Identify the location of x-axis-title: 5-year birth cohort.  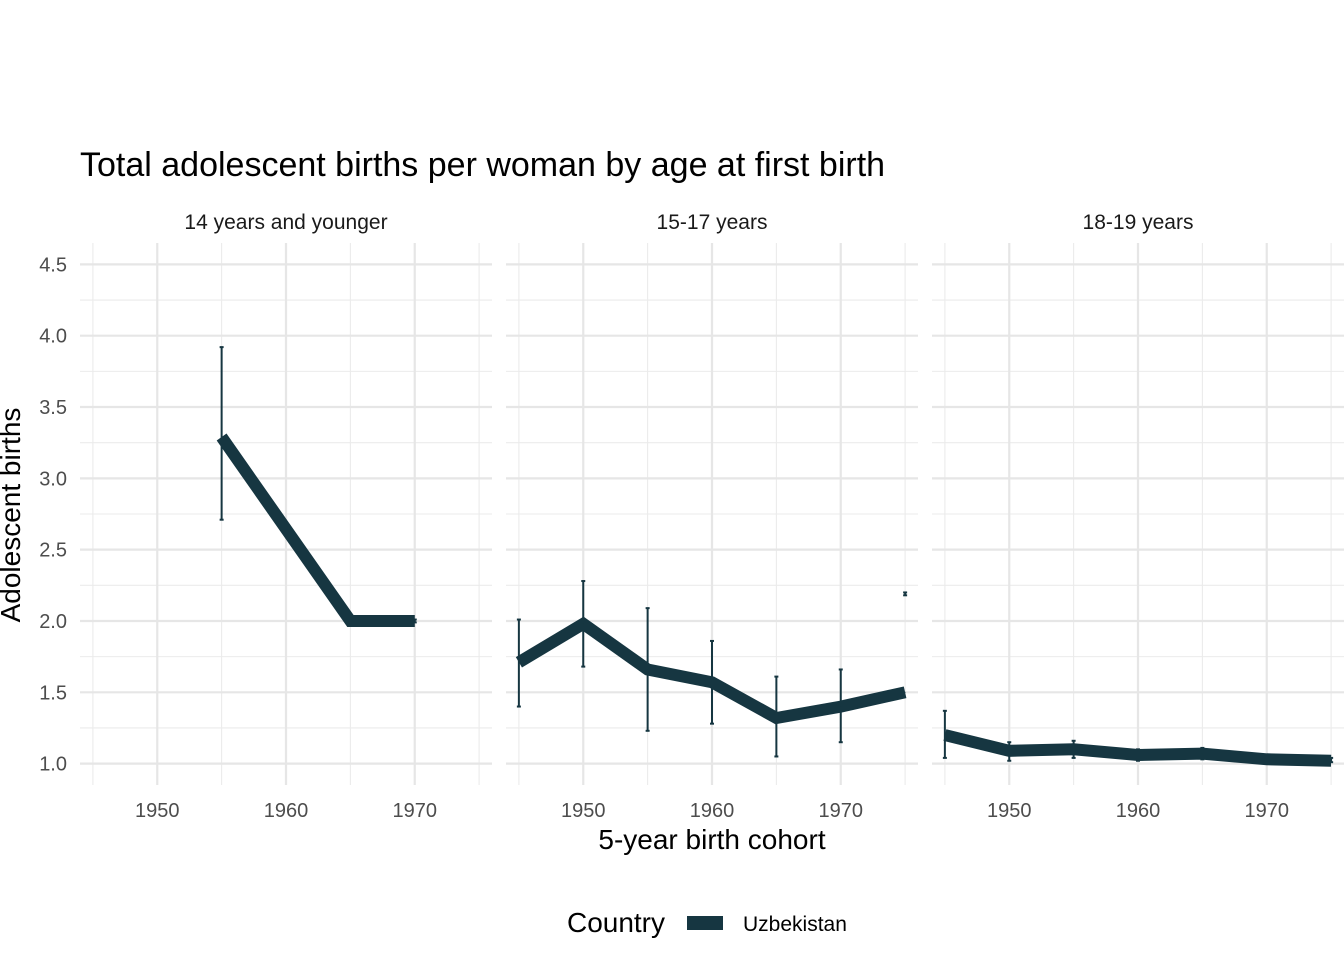
(711, 839).